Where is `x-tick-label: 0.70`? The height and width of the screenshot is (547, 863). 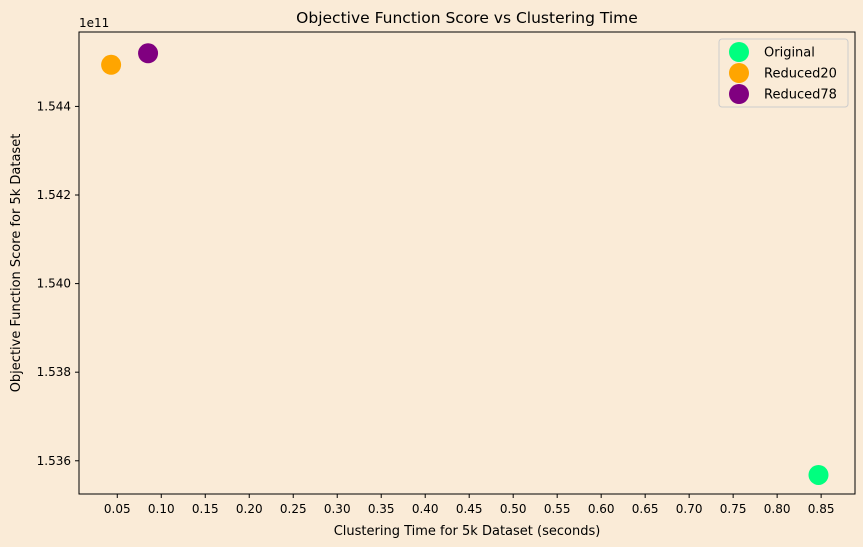
x-tick-label: 0.70 is located at coordinates (689, 509).